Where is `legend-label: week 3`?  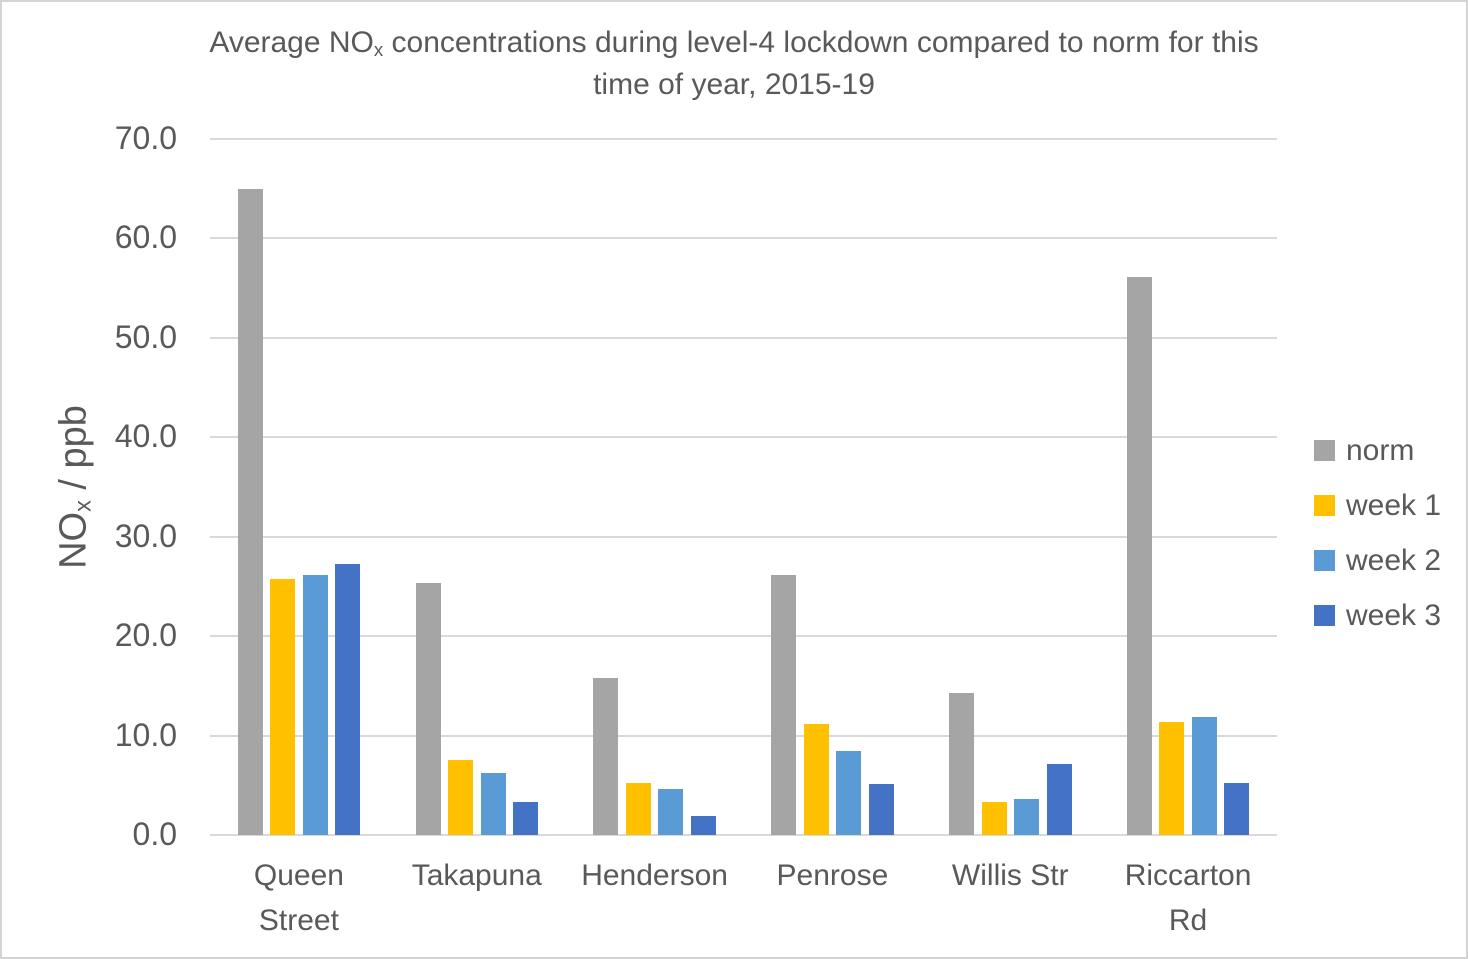
legend-label: week 3 is located at coordinates (1394, 615).